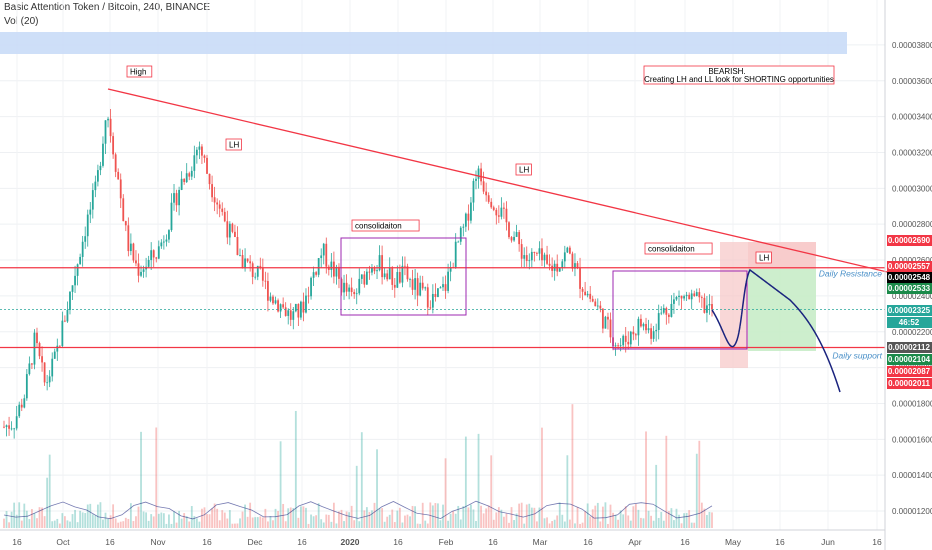  Describe the element at coordinates (909, 383) in the screenshot. I see `price-tag-text: 0.00002011` at that location.